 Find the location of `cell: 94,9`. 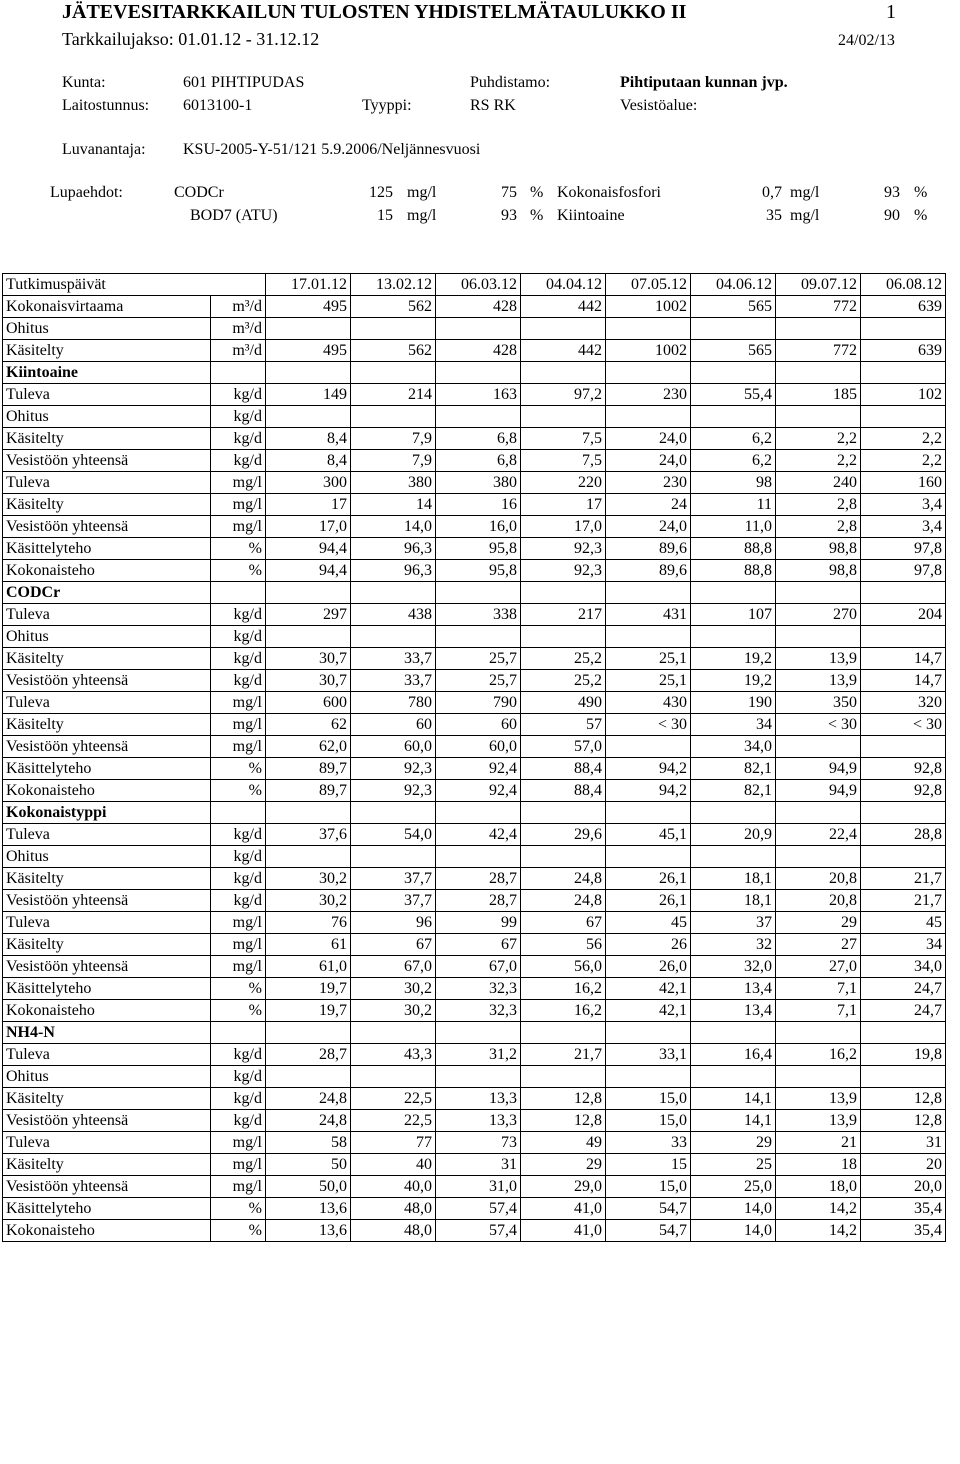

cell: 94,9 is located at coordinates (818, 790).